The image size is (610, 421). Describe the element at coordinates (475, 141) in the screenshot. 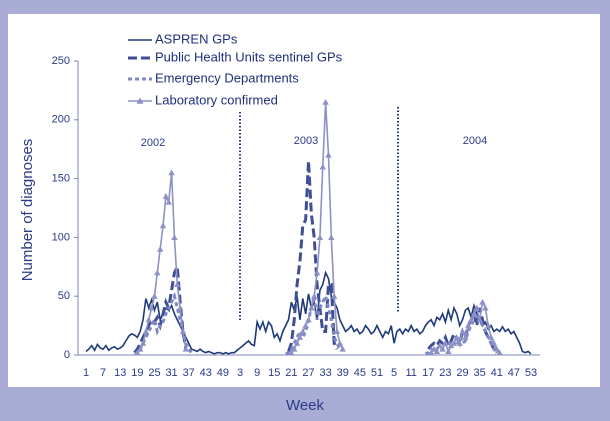

I see `annotation: 2004` at that location.